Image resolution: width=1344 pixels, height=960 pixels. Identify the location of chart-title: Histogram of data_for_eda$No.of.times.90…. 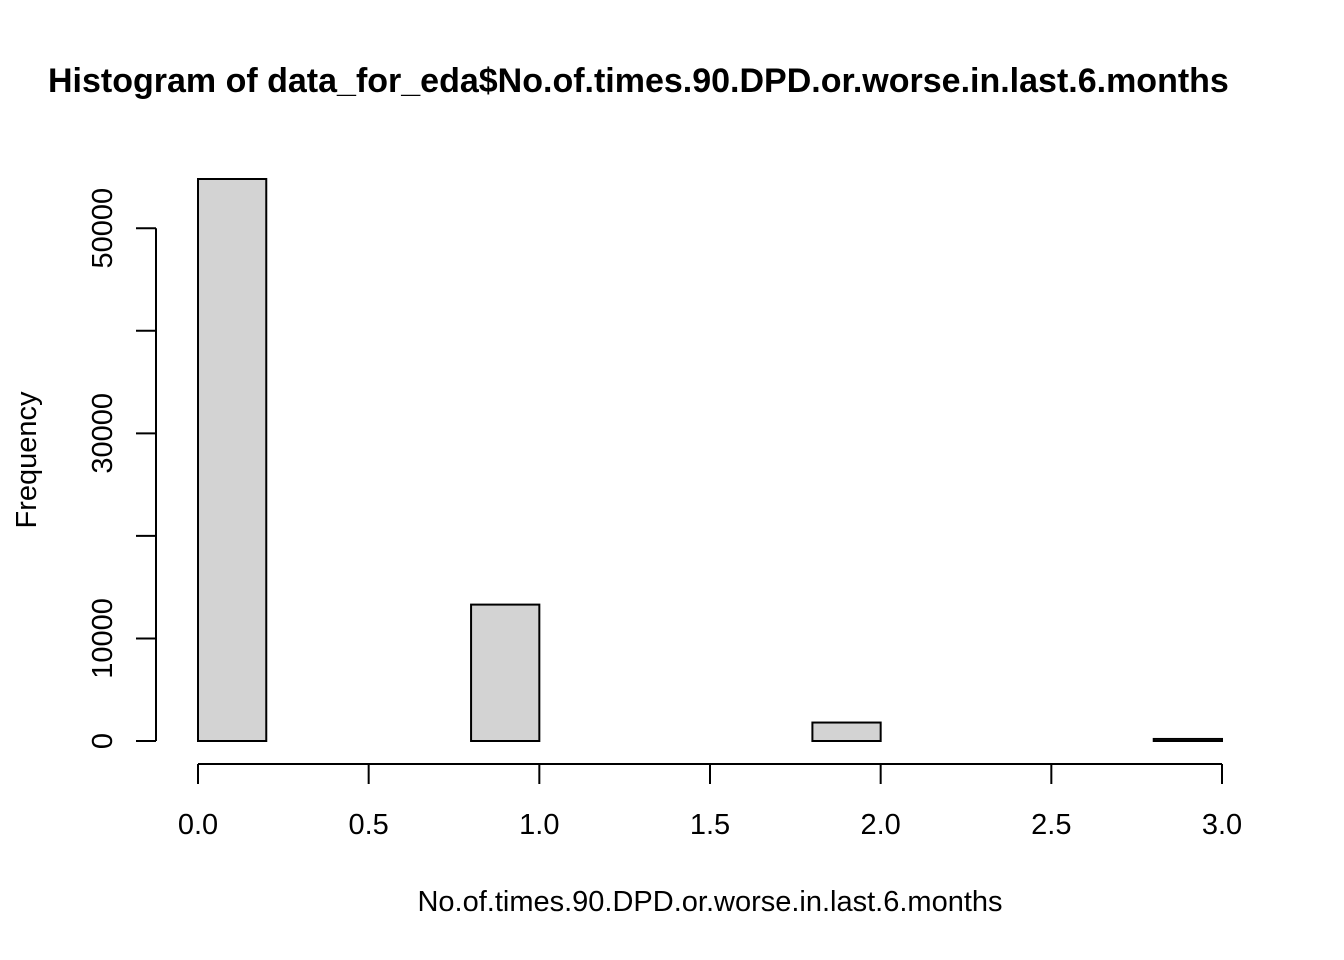
(638, 81).